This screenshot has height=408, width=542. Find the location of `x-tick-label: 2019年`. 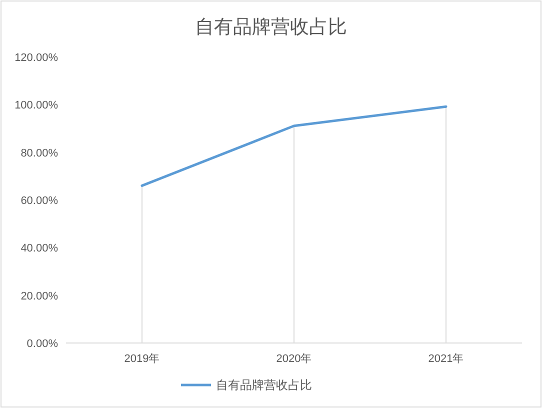

x-tick-label: 2019年 is located at coordinates (142, 359).